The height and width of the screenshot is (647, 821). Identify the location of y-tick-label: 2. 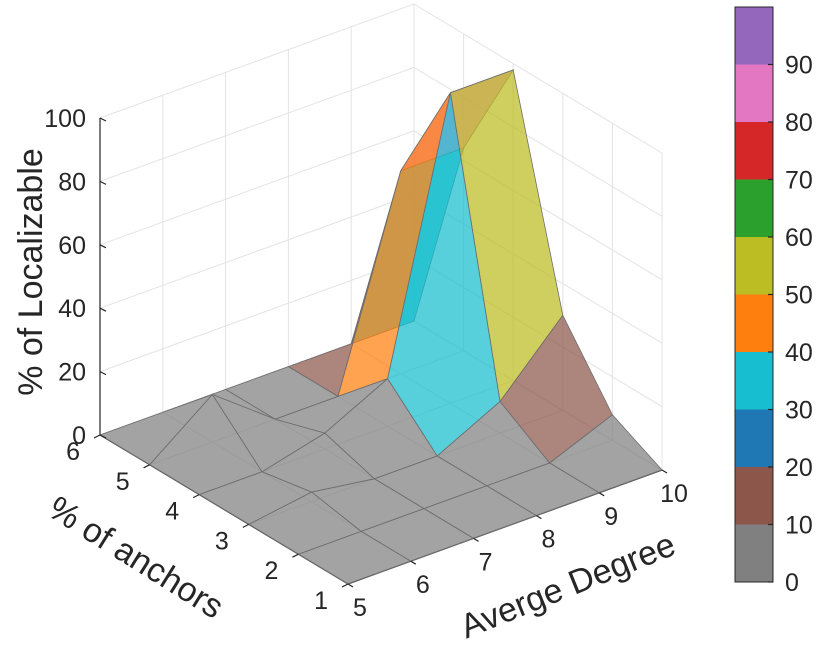
(271, 571).